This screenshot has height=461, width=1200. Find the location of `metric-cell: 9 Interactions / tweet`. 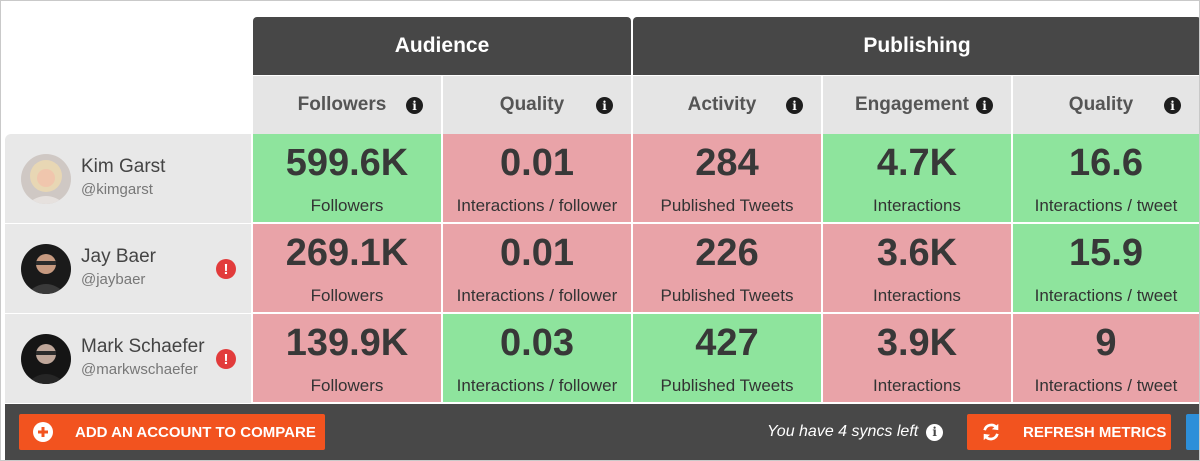

metric-cell: 9 Interactions / tweet is located at coordinates (1106, 358).